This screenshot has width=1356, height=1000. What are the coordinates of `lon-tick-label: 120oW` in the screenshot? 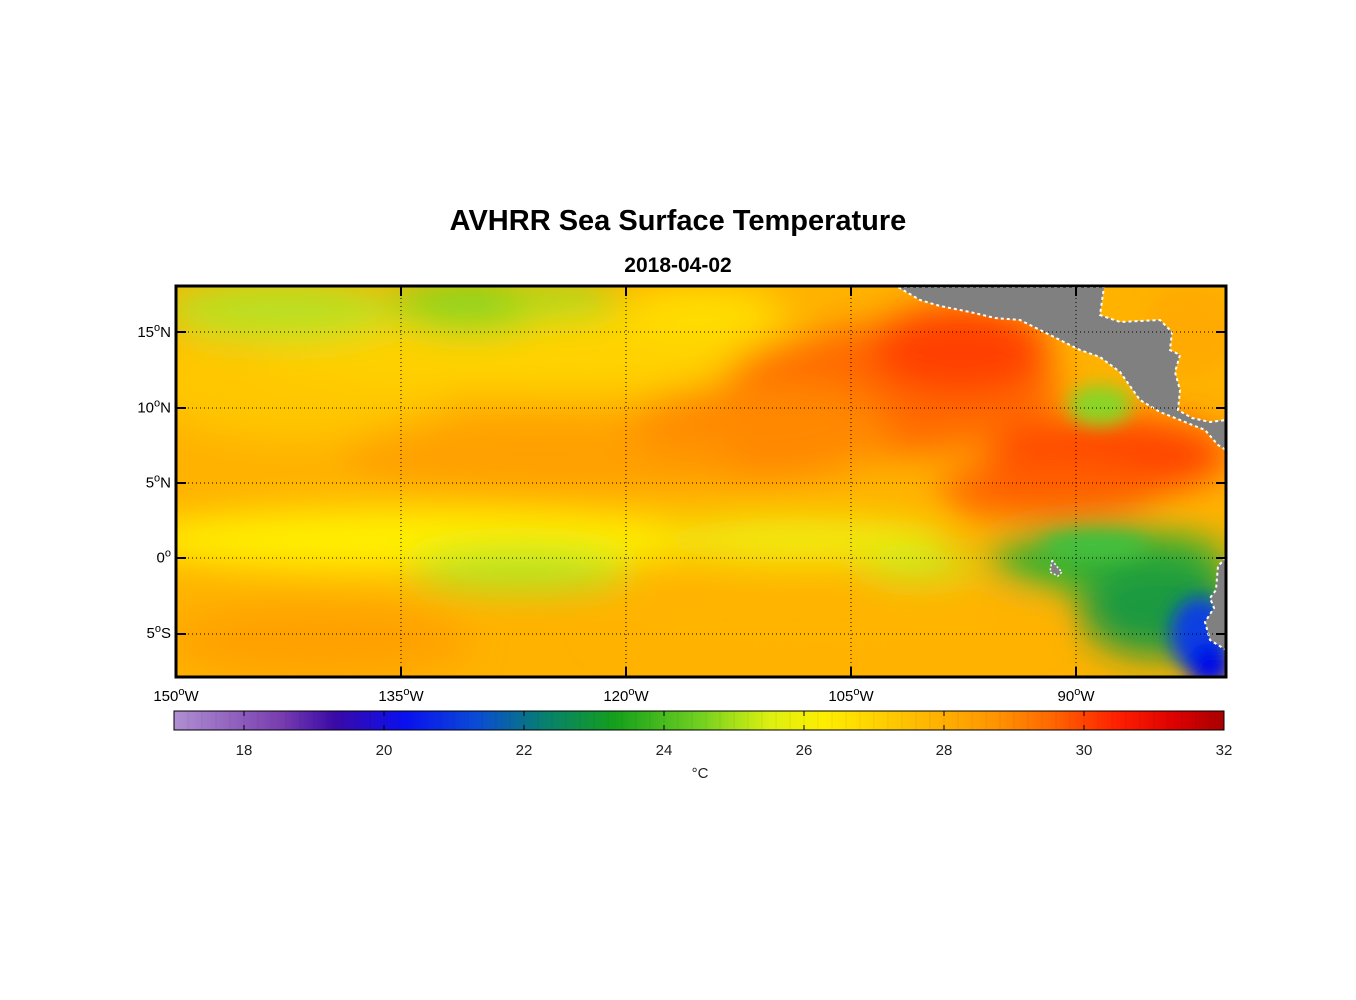 It's located at (626, 695).